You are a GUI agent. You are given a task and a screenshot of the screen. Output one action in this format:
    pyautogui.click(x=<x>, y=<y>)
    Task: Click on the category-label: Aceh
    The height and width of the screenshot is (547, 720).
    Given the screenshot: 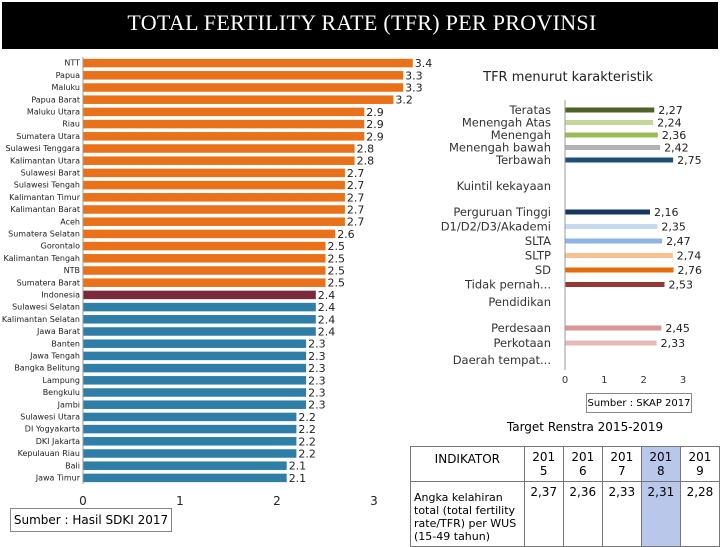 What is the action you would take?
    pyautogui.click(x=70, y=221)
    